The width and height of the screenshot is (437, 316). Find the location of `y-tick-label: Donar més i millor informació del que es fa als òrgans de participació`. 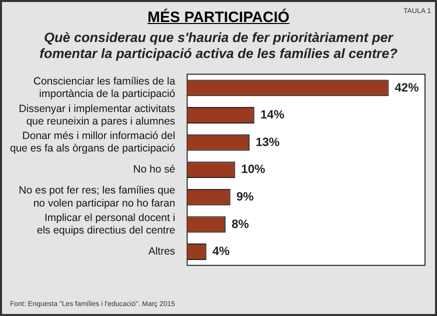

y-tick-label: Donar més i millor informació del que es fa als òrgans de participació is located at coordinates (93, 142).